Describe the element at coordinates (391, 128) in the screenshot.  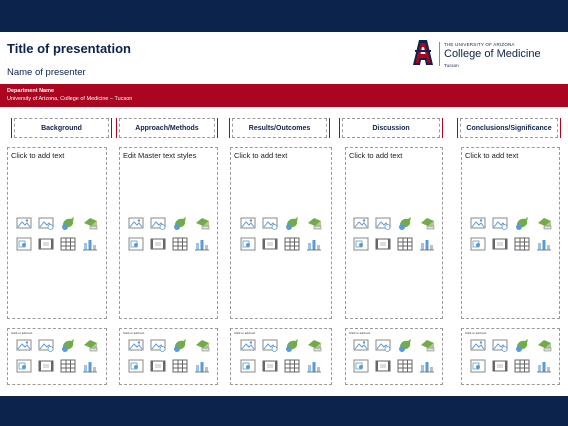
I see `column-header: Discussion` at that location.